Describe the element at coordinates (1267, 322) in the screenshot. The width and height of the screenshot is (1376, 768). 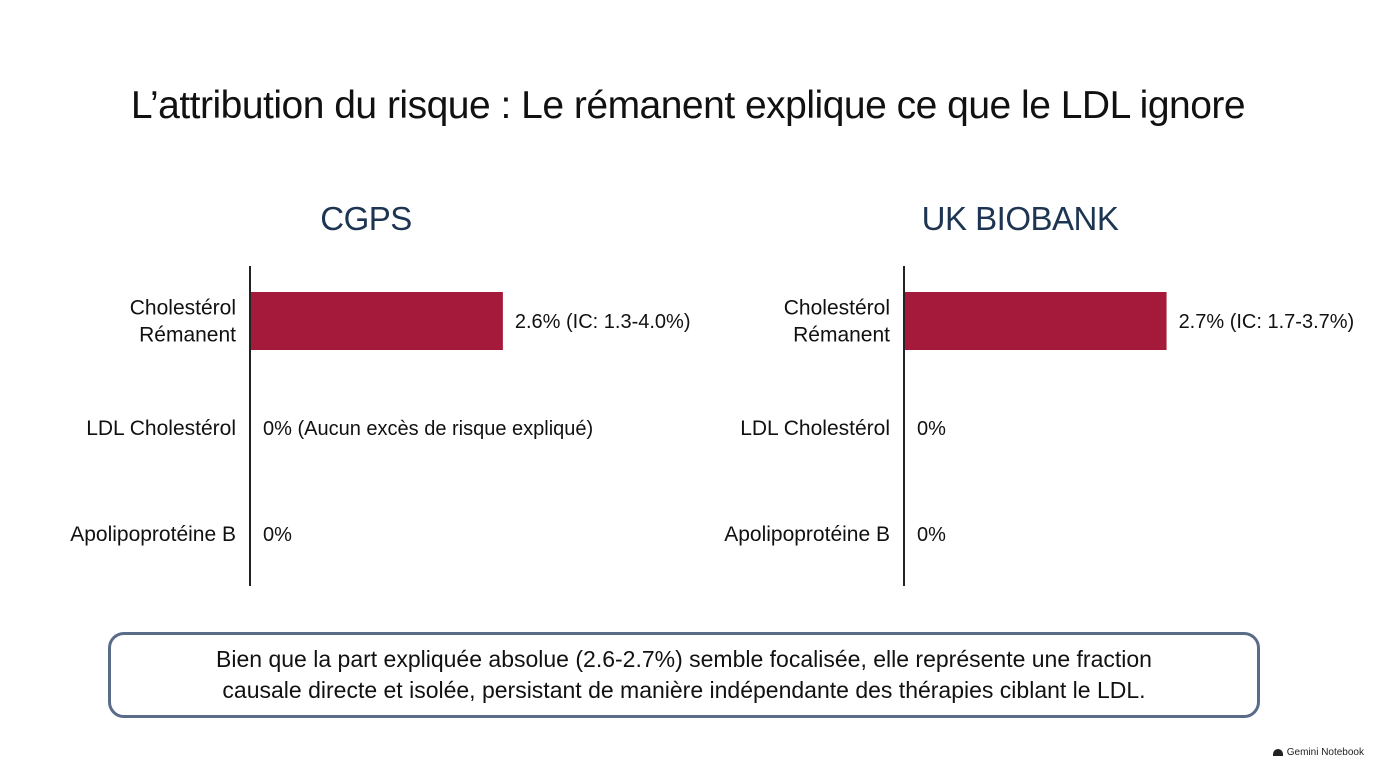
I see `value-label: 2.7% (IC: 1.7-3.7%)` at that location.